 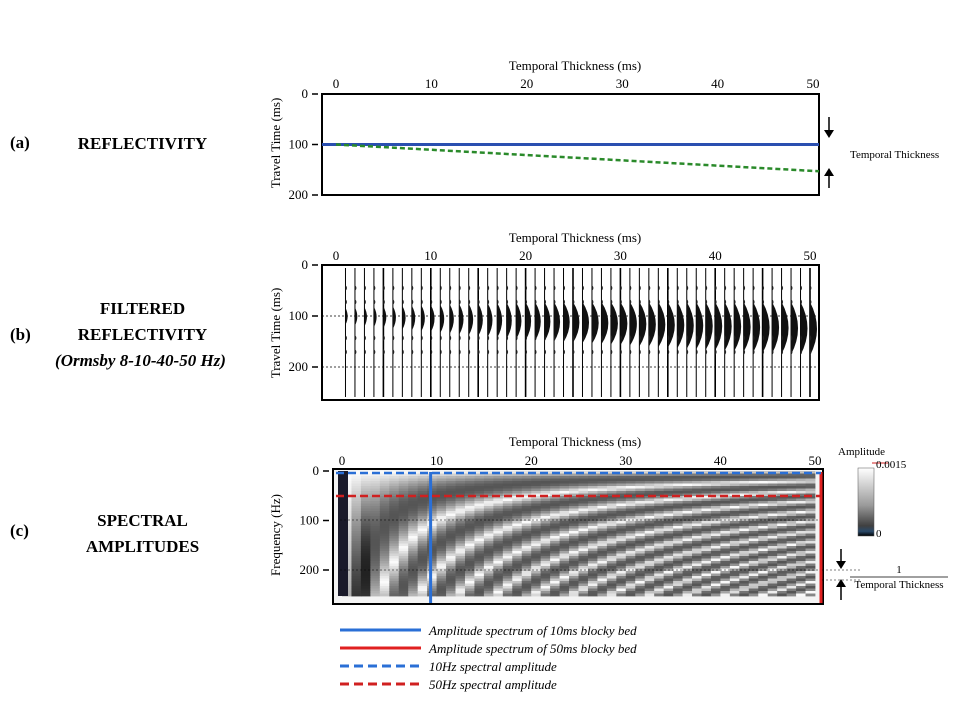 What do you see at coordinates (336, 255) in the screenshot?
I see `x-tick-label: 0` at bounding box center [336, 255].